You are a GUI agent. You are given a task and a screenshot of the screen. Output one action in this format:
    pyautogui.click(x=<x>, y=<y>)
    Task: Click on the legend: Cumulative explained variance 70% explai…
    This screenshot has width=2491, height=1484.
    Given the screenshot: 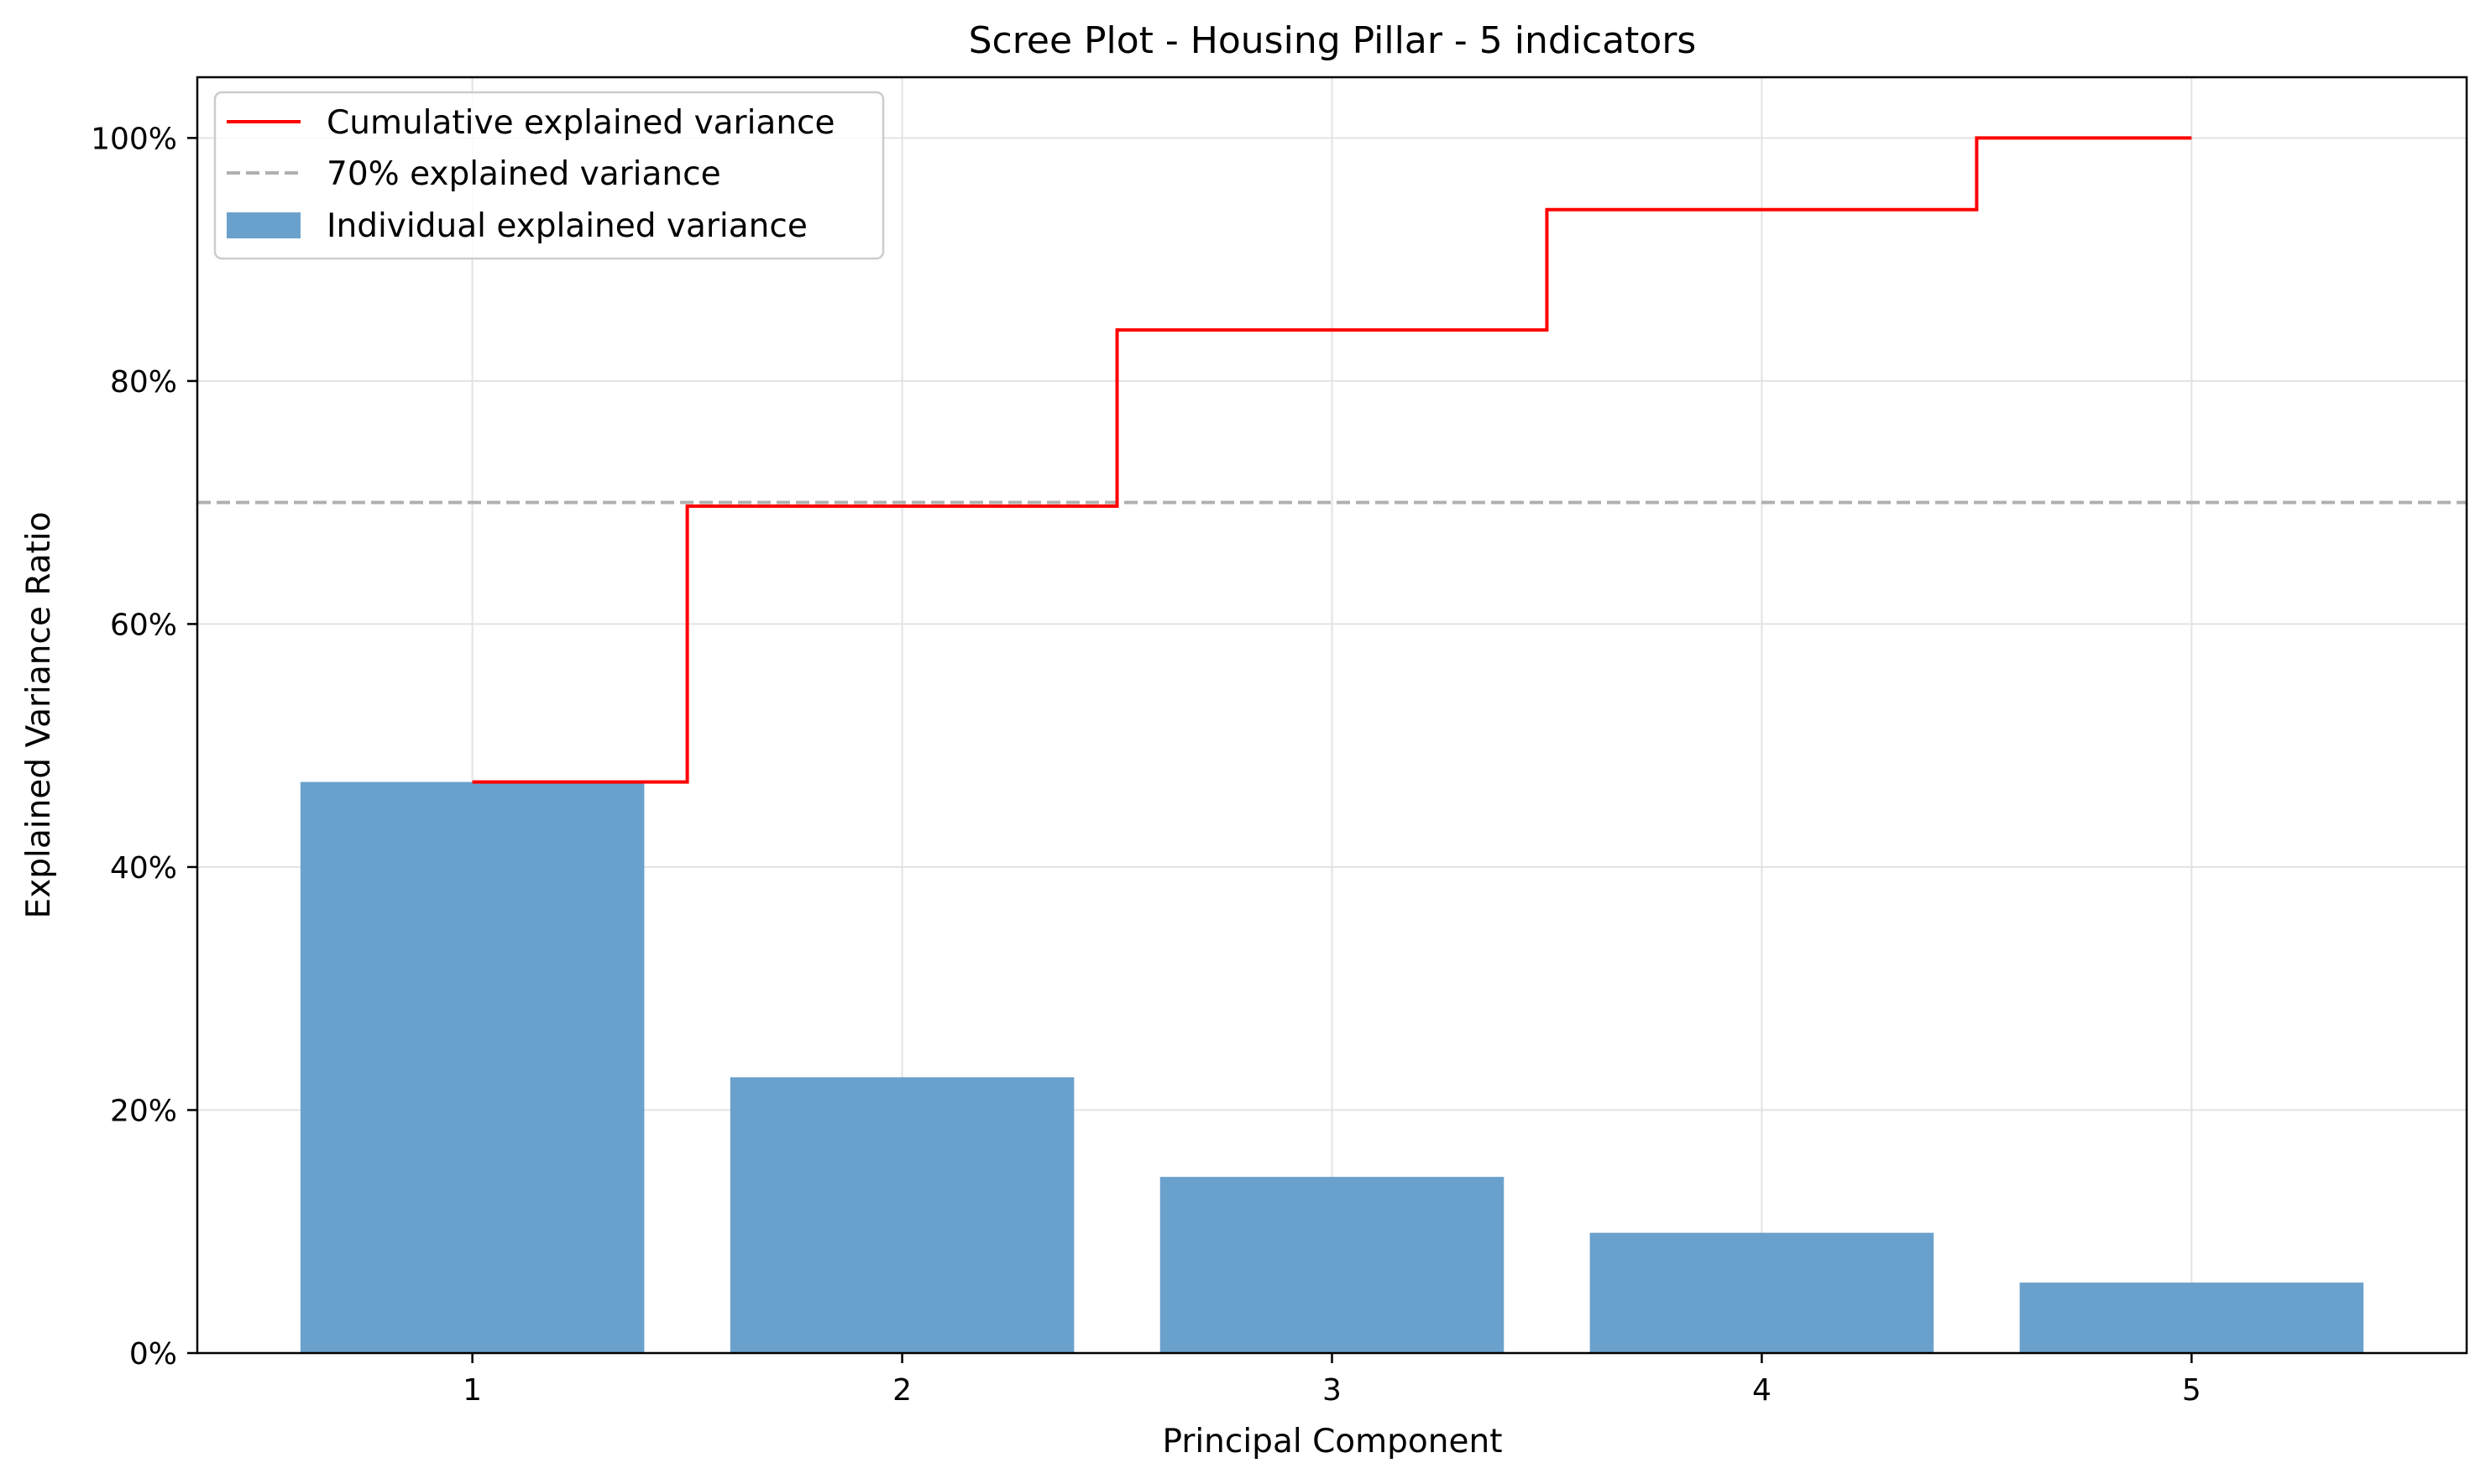 What is the action you would take?
    pyautogui.click(x=549, y=175)
    